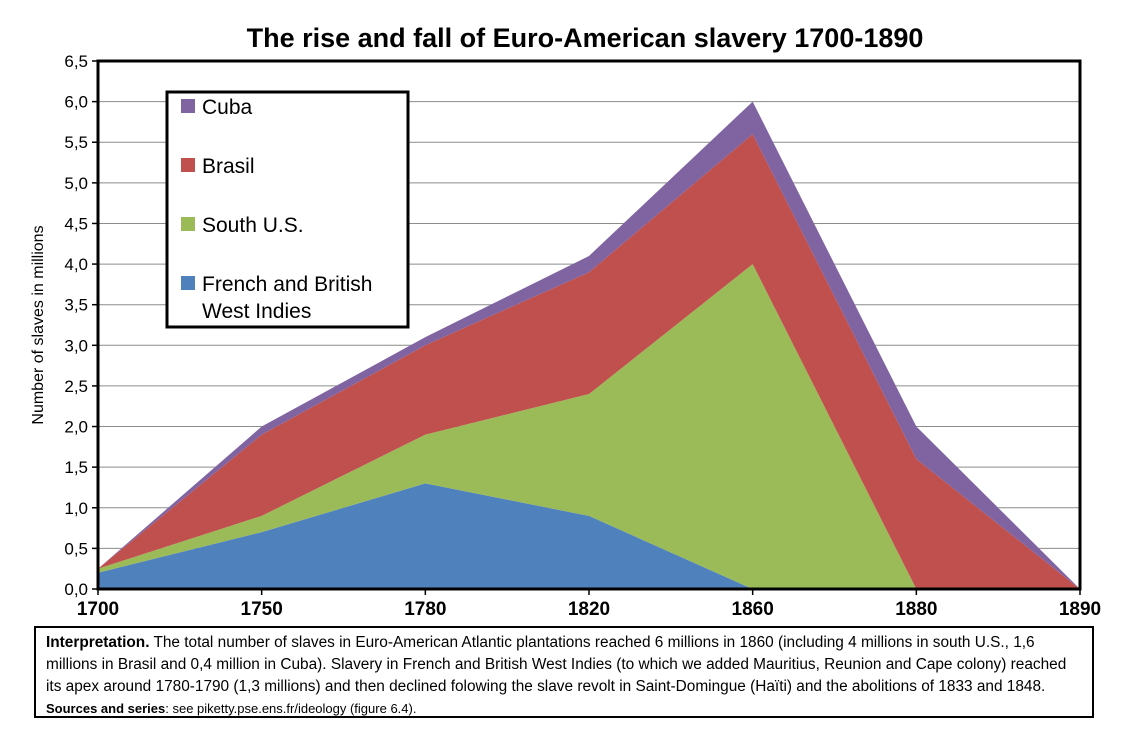  What do you see at coordinates (262, 609) in the screenshot?
I see `x-tick-label: 1750` at bounding box center [262, 609].